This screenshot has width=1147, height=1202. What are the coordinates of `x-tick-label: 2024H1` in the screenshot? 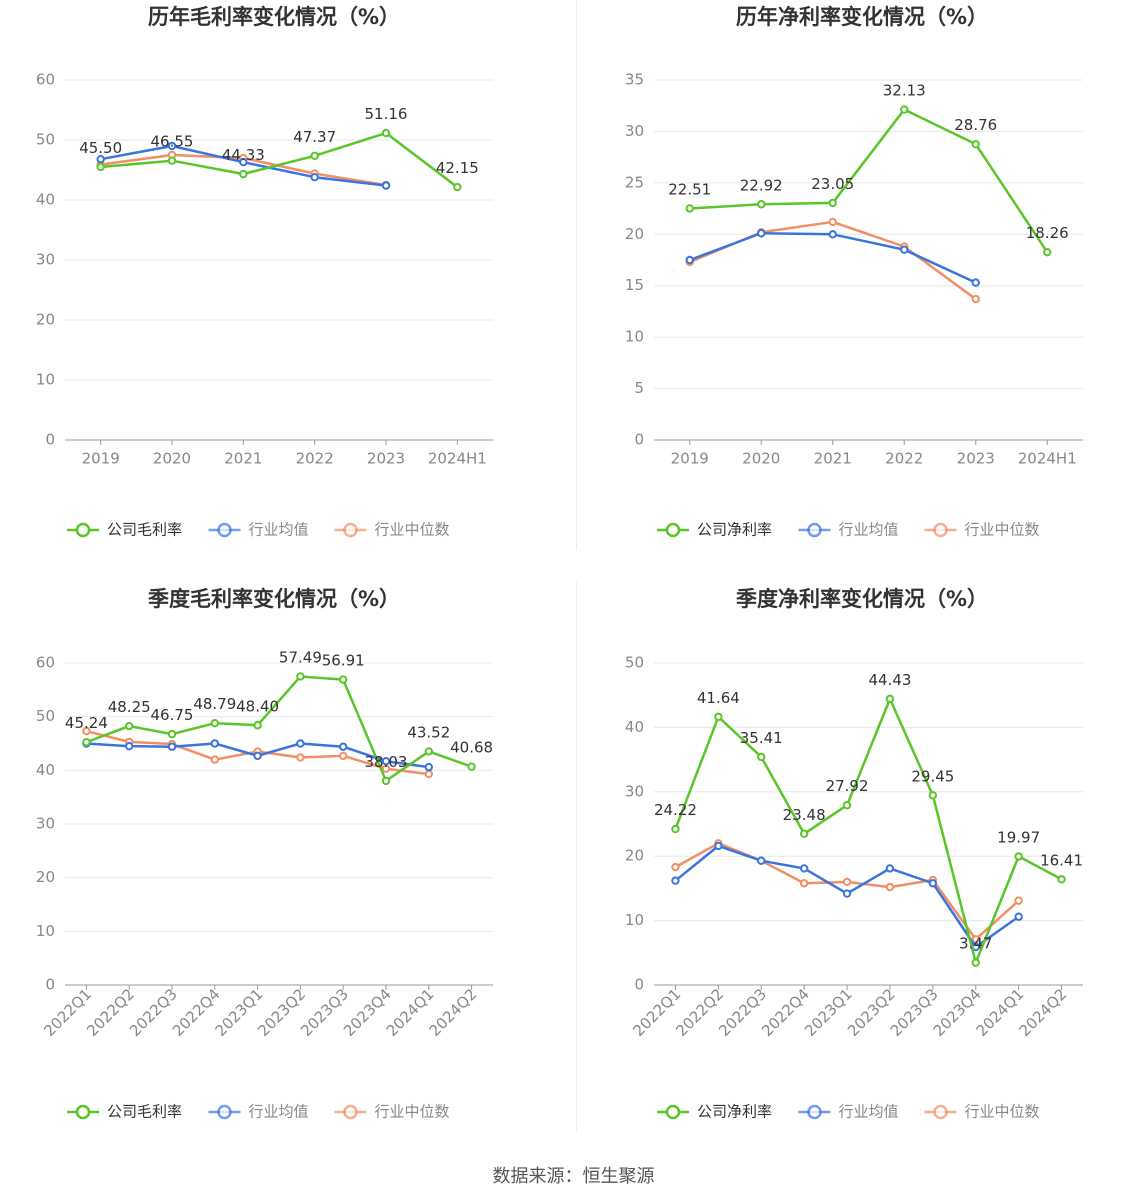 It's located at (1047, 459).